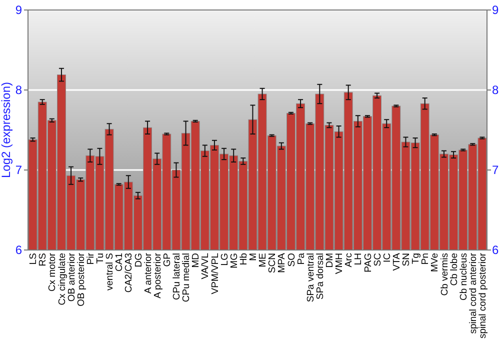 The height and width of the screenshot is (350, 500). Describe the element at coordinates (358, 259) in the screenshot. I see `x-tick-label: LH` at that location.